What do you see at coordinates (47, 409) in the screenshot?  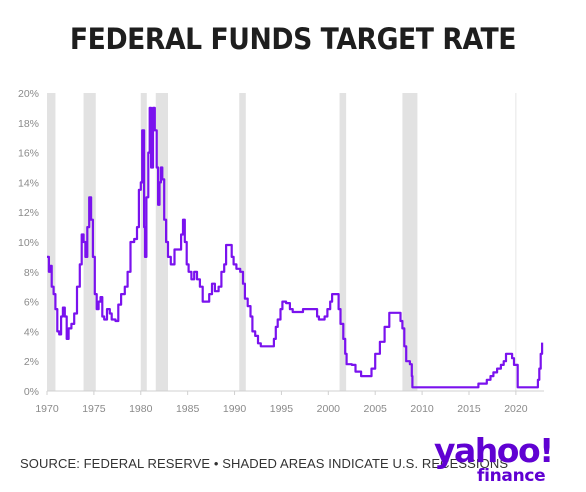 I see `x-tick-label: 1970` at bounding box center [47, 409].